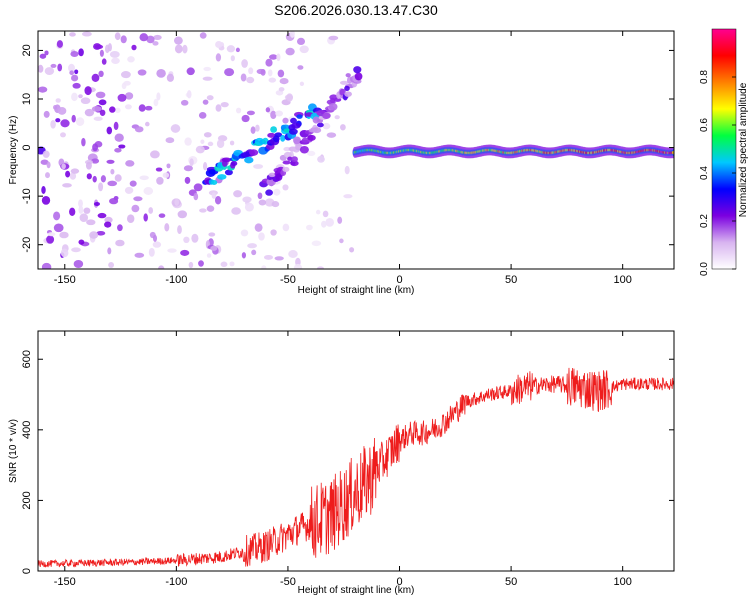 Image resolution: width=750 pixels, height=600 pixels. I want to click on colorbar-ticks: 0.0 0.2 0.4 0.6 0.8, so click(717, 173).